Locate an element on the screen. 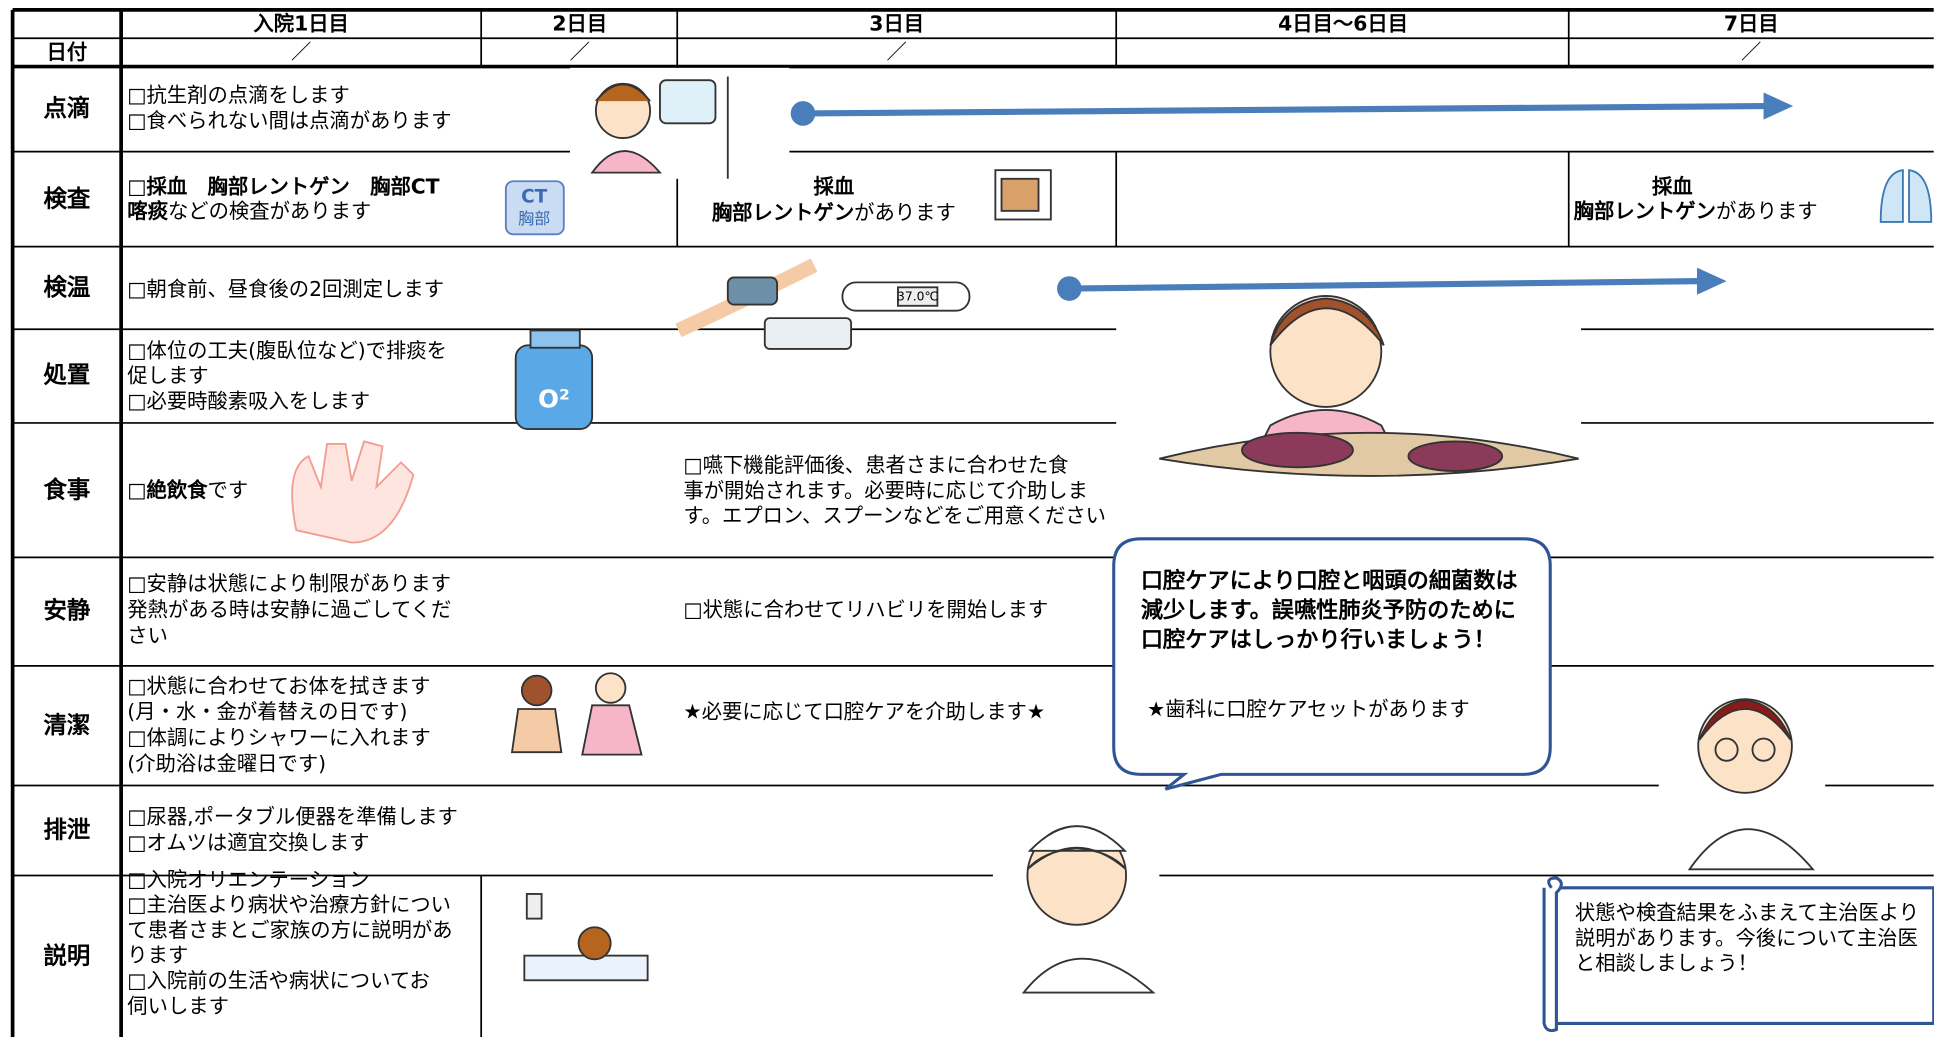  cell-text: 事が開始されます。必要時に応じて介助しま is located at coordinates (885, 490).